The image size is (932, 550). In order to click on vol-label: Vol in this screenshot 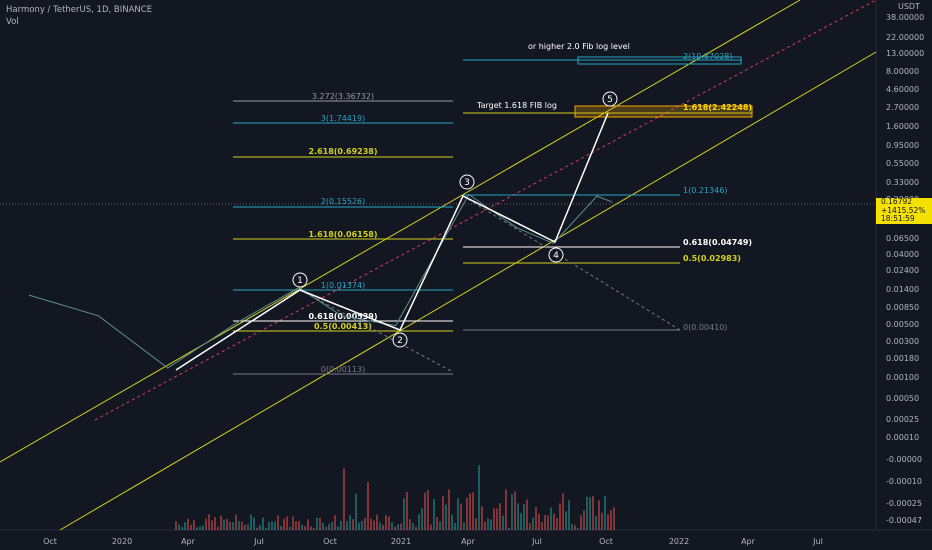, I will do `click(12, 22)`.